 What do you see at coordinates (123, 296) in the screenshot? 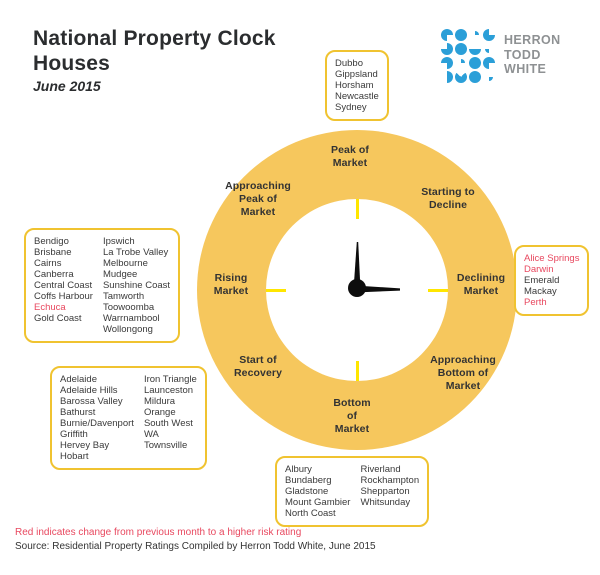
I see `city-item: Tamworth` at bounding box center [123, 296].